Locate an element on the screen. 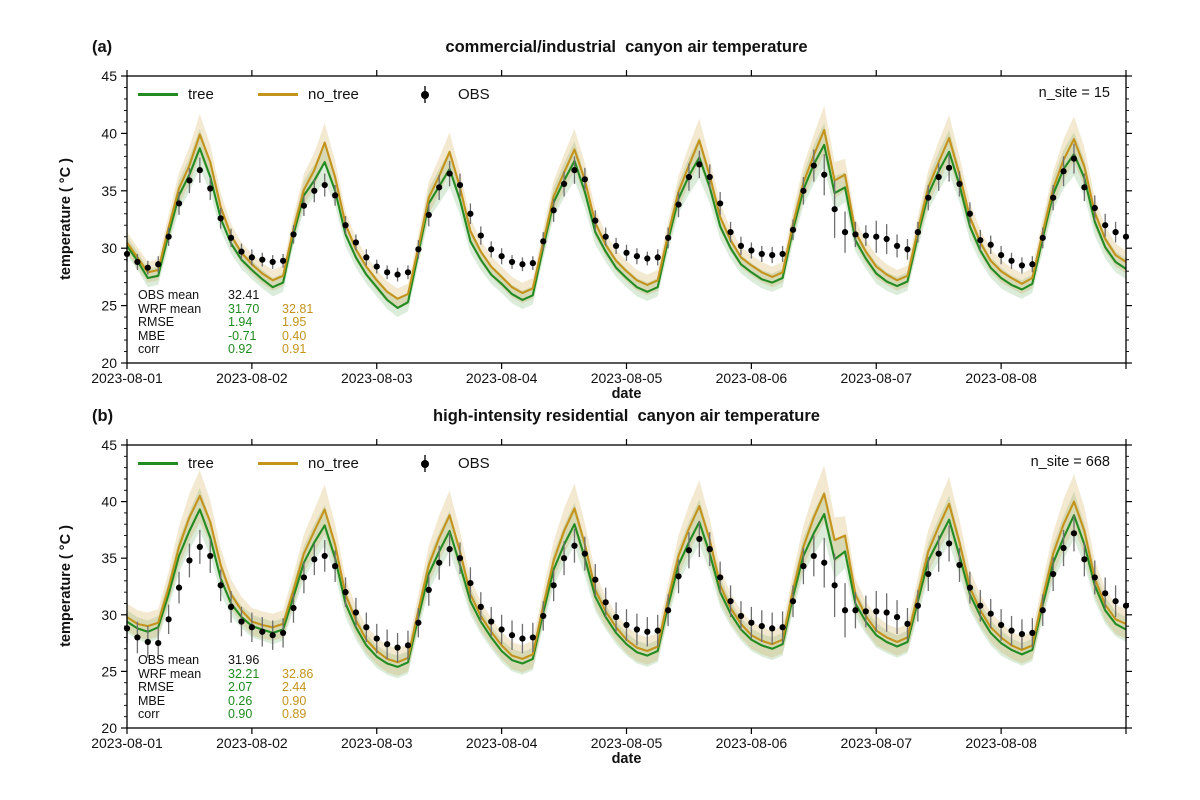 This screenshot has width=1200, height=800. stat-value: 0.40 is located at coordinates (294, 335).